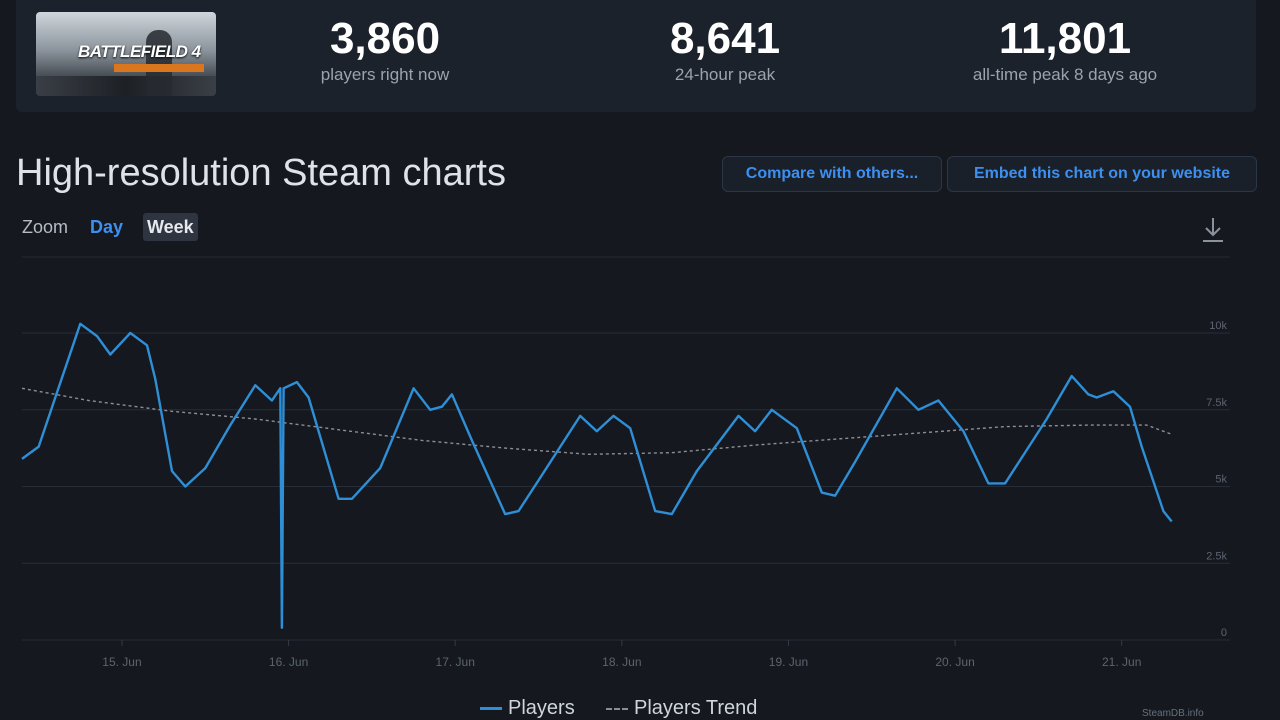 This screenshot has height=720, width=1280. Describe the element at coordinates (126, 86) in the screenshot. I see `cover-ground` at that location.